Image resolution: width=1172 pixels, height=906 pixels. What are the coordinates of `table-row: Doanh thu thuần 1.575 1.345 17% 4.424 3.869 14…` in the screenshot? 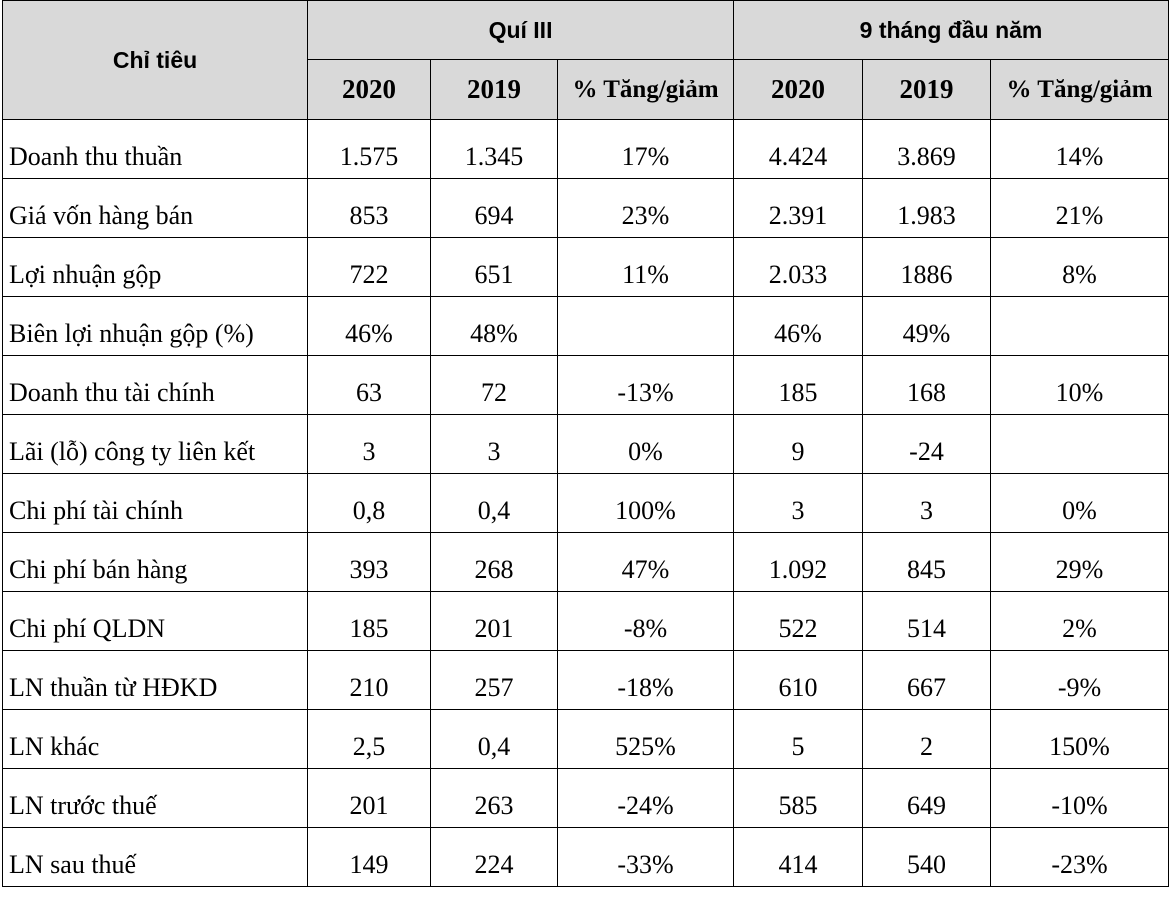 It's located at (586, 149).